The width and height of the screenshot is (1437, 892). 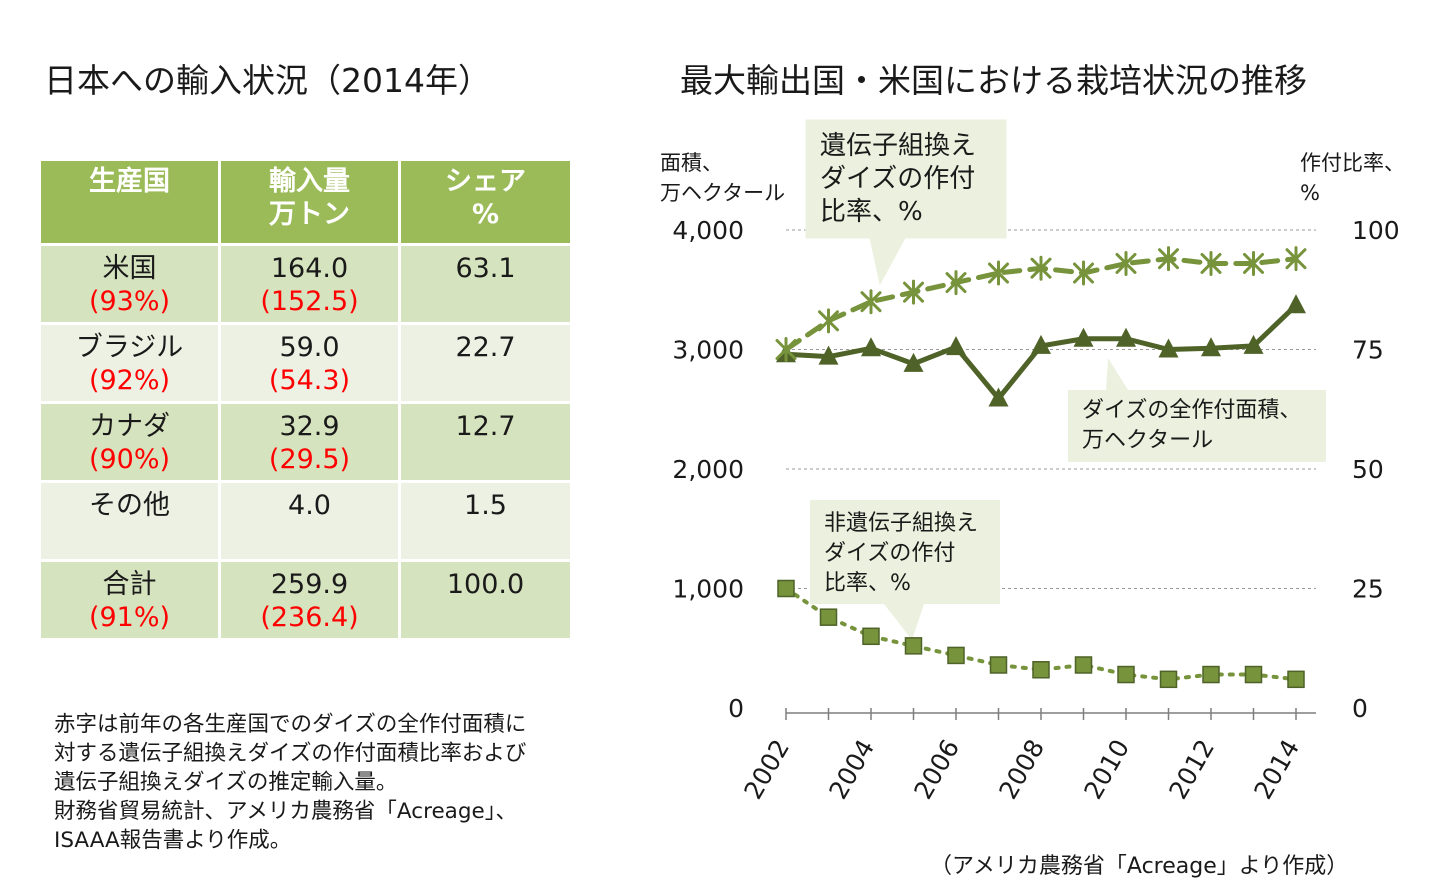 I want to click on cell-red-note: (152.5), so click(x=309, y=301).